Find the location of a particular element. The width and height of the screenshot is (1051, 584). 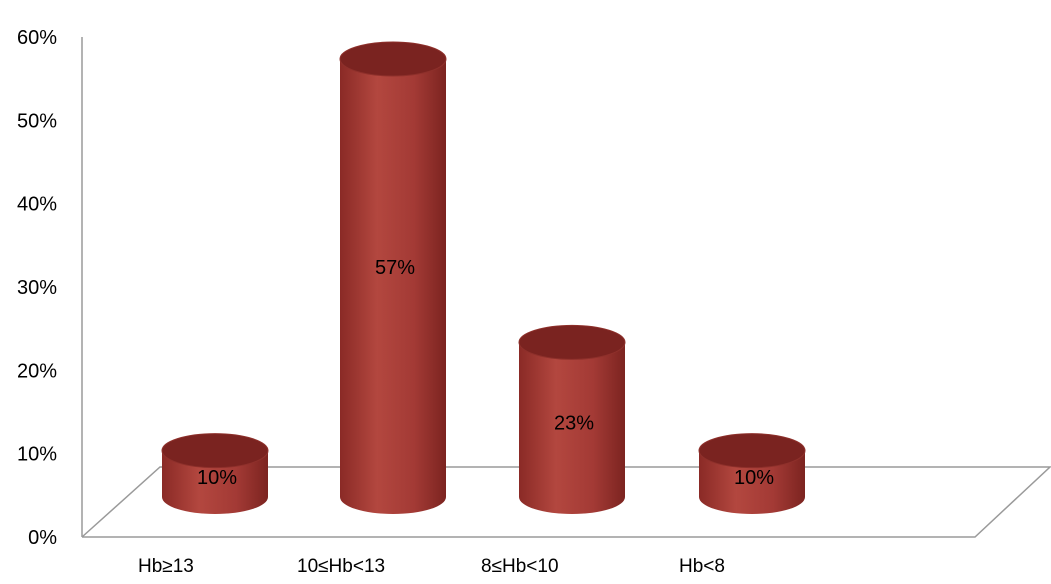

bar: 23% is located at coordinates (572, 419).